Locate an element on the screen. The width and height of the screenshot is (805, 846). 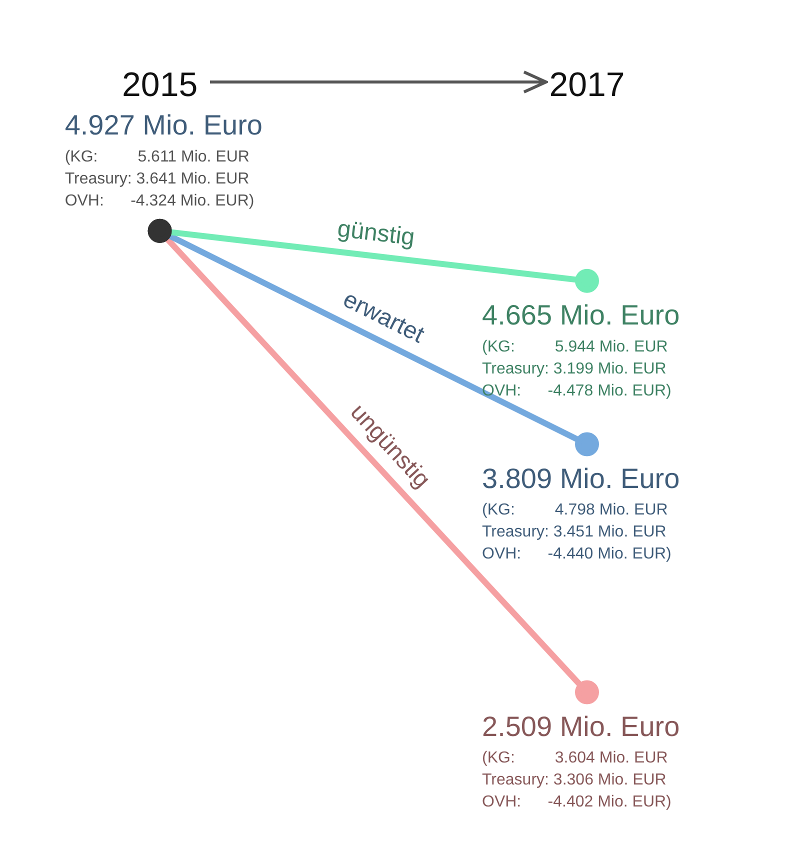
data-label: 4.927 Mio. Euro is located at coordinates (163, 125).